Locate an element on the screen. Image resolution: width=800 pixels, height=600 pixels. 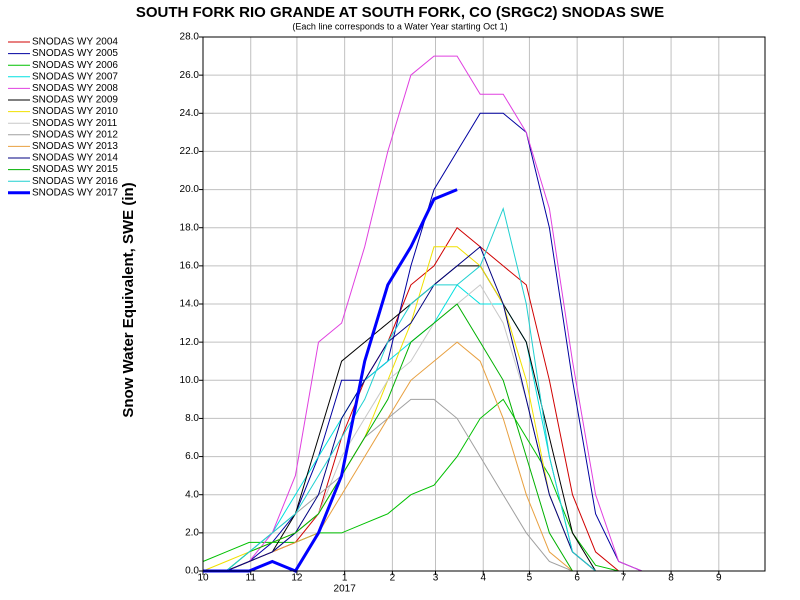
x-tick-label: 8 is located at coordinates (671, 578).